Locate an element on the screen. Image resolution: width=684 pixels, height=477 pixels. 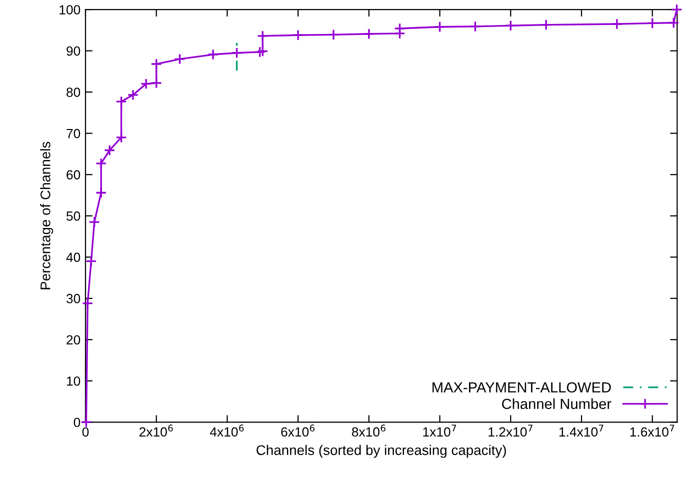
x-tick-label: 0 is located at coordinates (85, 432).